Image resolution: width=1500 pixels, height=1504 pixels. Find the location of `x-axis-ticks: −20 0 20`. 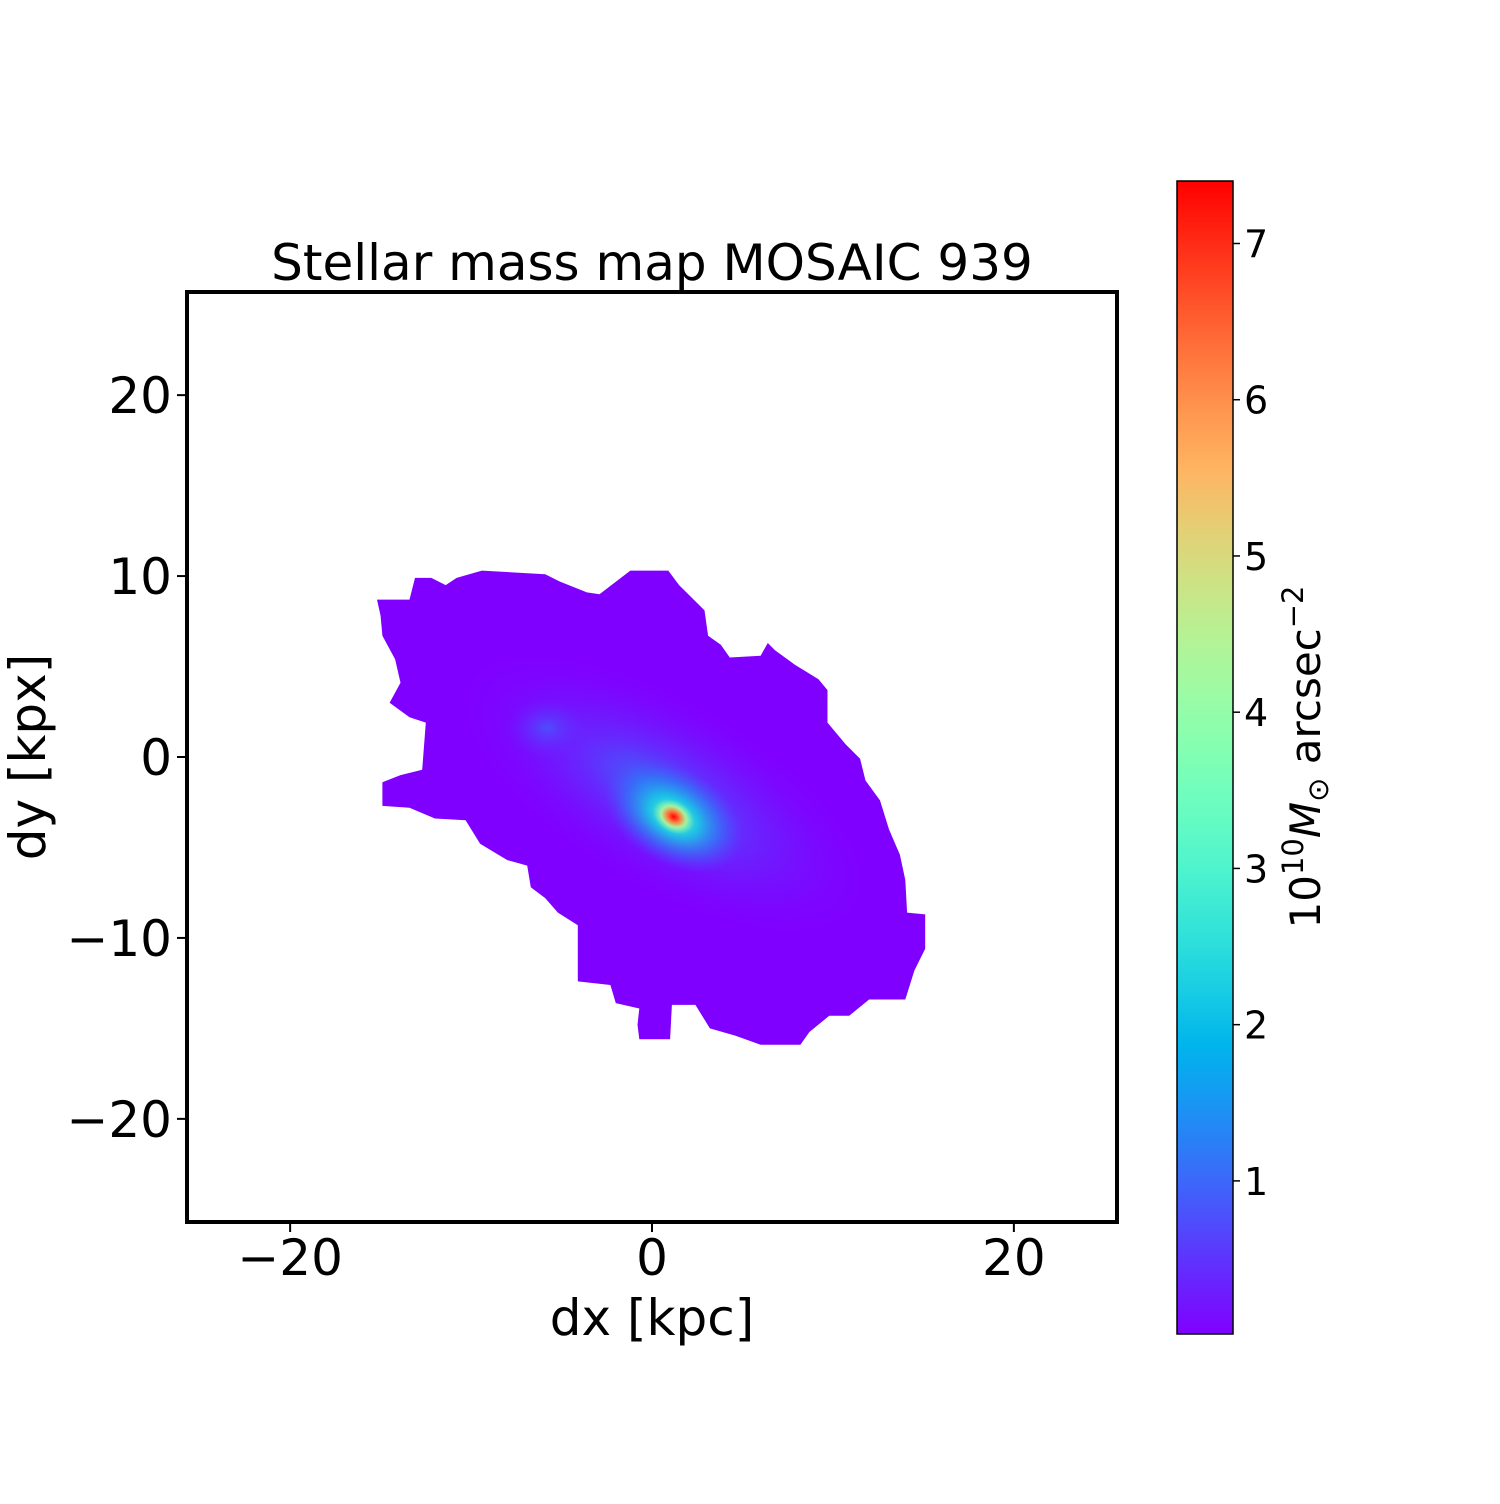

x-axis-ticks: −20 0 20 is located at coordinates (641, 1254).